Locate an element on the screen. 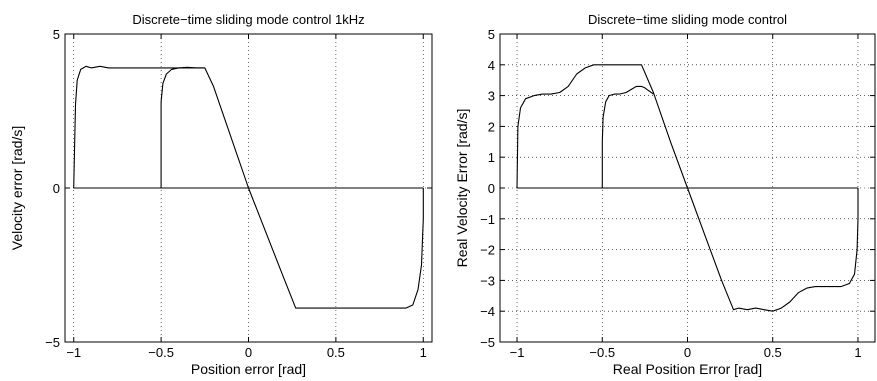  y-tick-label: 2 is located at coordinates (491, 126).